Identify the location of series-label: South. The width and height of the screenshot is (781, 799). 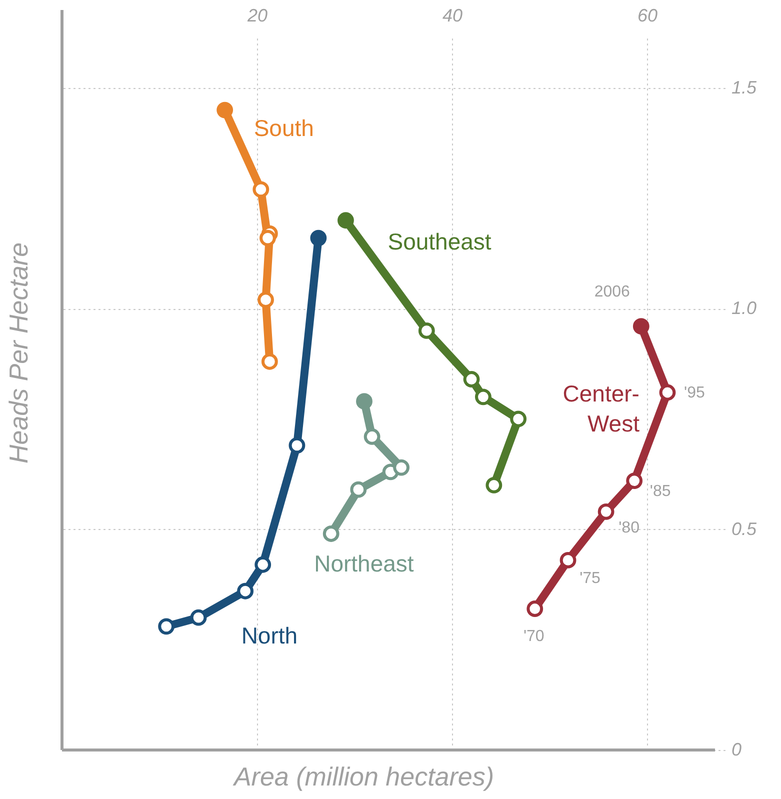
(284, 128).